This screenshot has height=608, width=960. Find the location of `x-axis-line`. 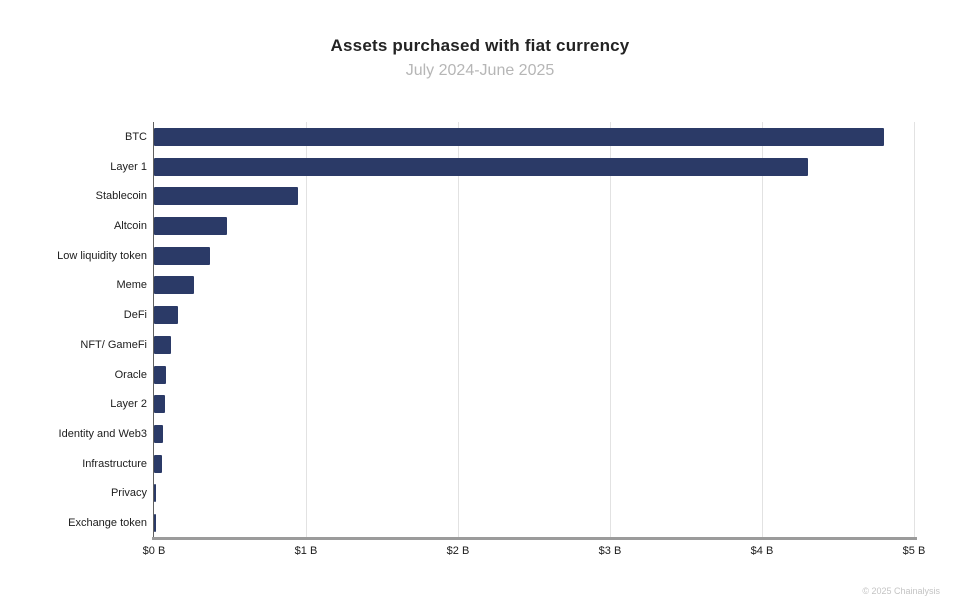

x-axis-line is located at coordinates (534, 538).